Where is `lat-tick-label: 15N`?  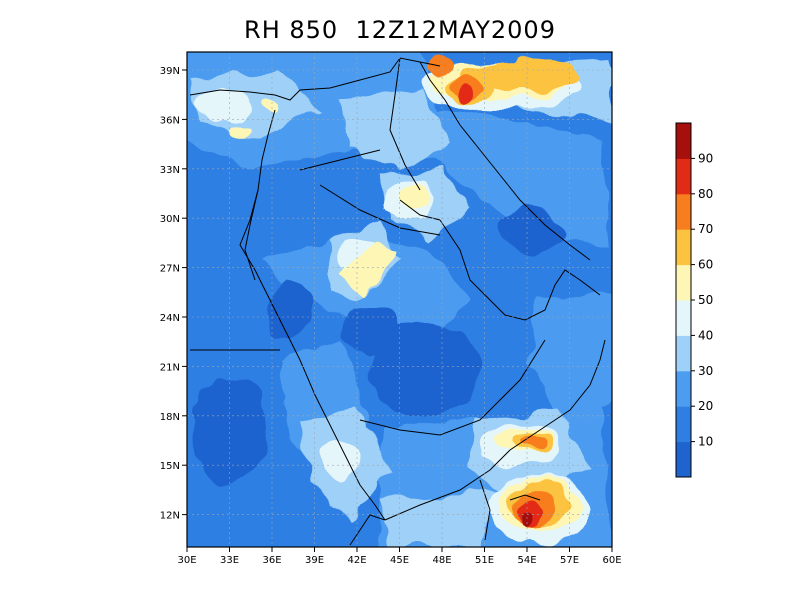 lat-tick-label: 15N is located at coordinates (170, 466).